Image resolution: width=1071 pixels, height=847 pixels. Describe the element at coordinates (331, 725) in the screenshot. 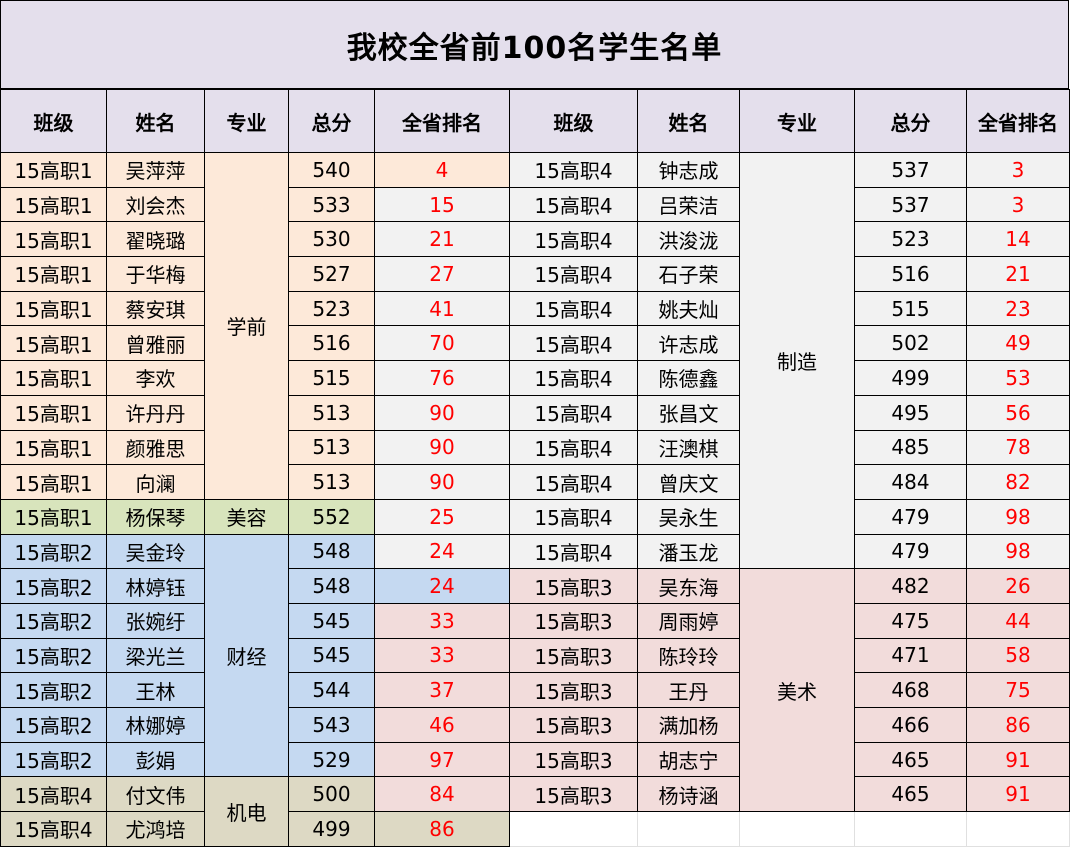

I see `score-cell: 543` at that location.